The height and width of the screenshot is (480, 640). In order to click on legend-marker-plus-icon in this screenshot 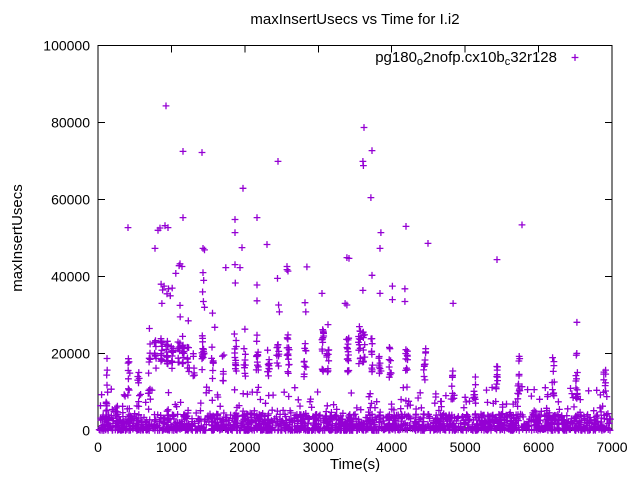, I will do `click(575, 57)`.